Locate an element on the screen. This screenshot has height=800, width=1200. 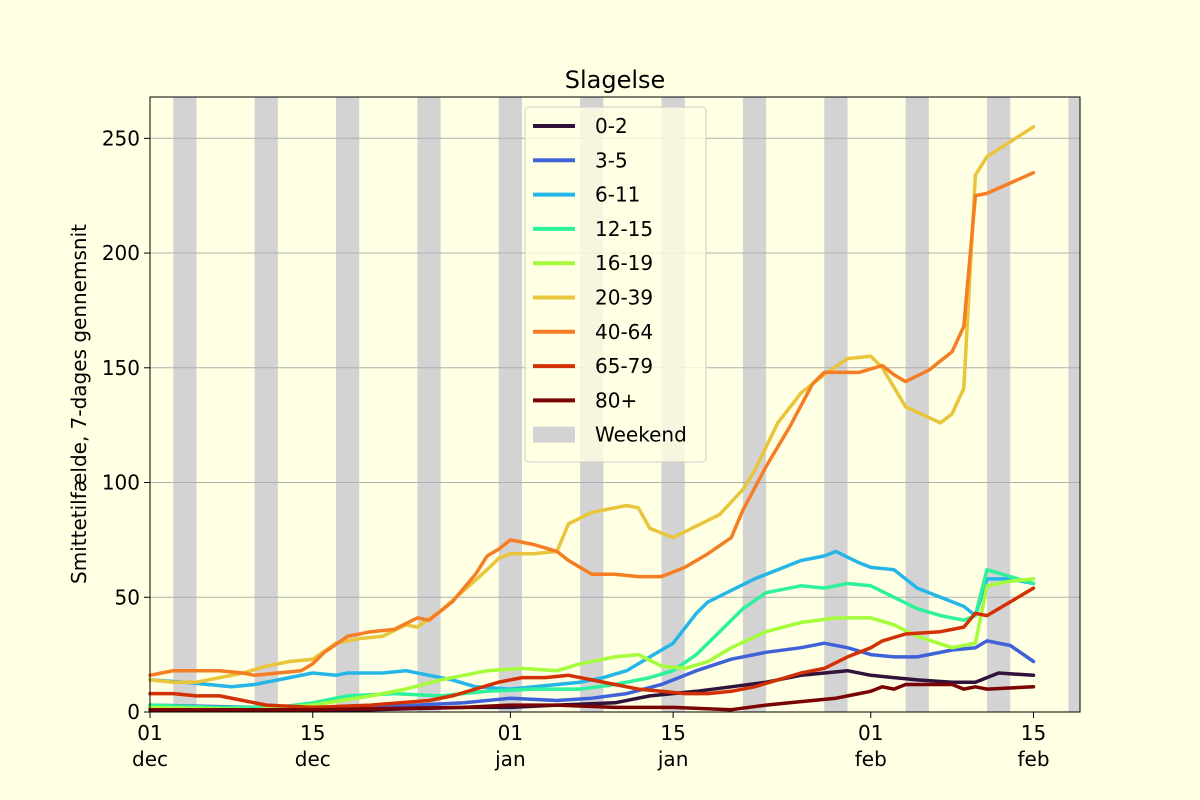
legend-label-80+: 80+ is located at coordinates (616, 400).